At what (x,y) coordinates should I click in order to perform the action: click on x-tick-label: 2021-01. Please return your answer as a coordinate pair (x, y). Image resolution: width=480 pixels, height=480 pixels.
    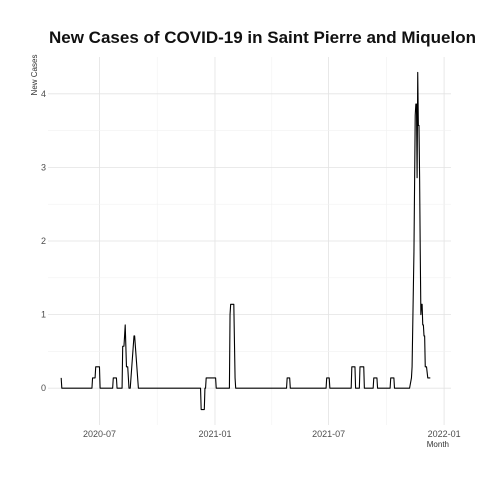
    Looking at the image, I should click on (214, 434).